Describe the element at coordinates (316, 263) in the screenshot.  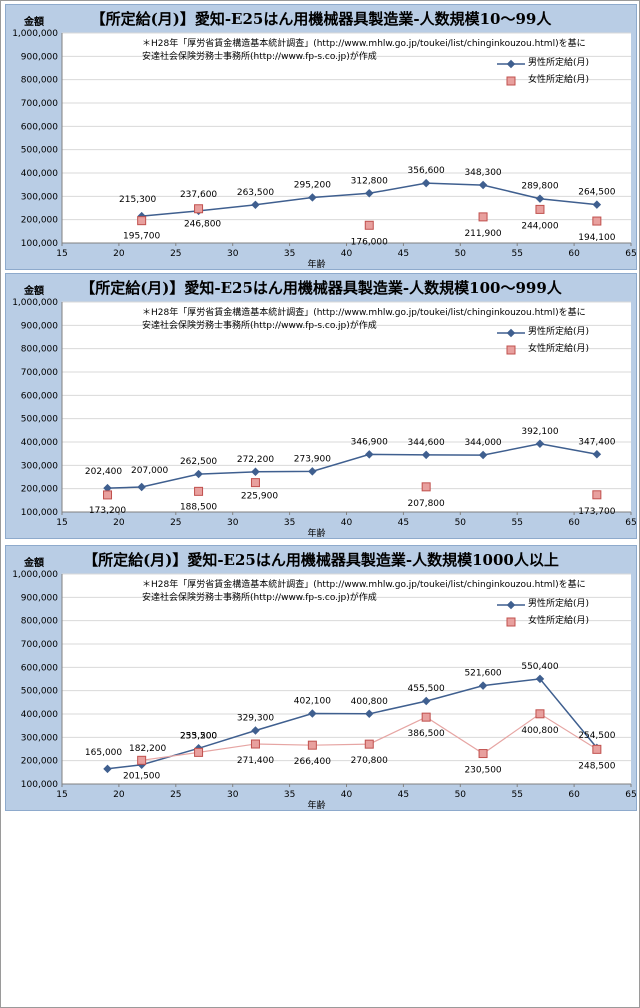
I see `x-axis-label: 年齢` at that location.